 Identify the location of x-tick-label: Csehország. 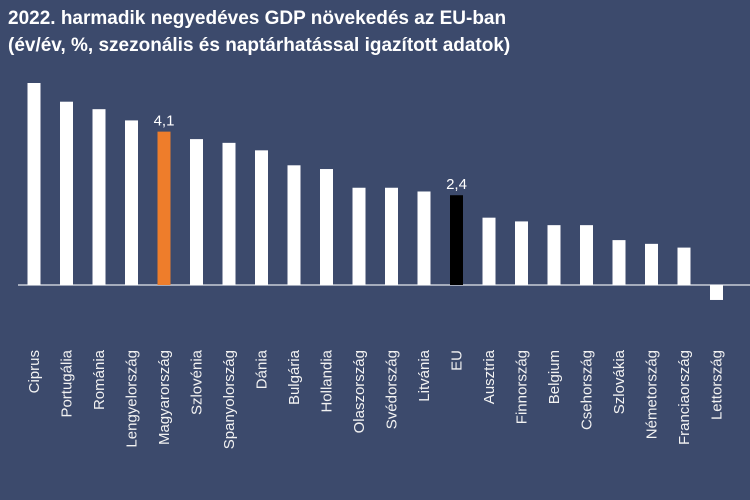
(587, 390).